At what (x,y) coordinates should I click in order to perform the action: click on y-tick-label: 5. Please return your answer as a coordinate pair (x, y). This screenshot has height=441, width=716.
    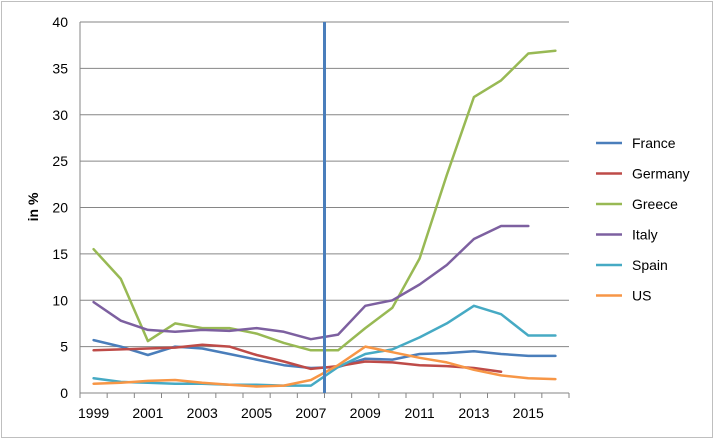
    Looking at the image, I should click on (64, 347).